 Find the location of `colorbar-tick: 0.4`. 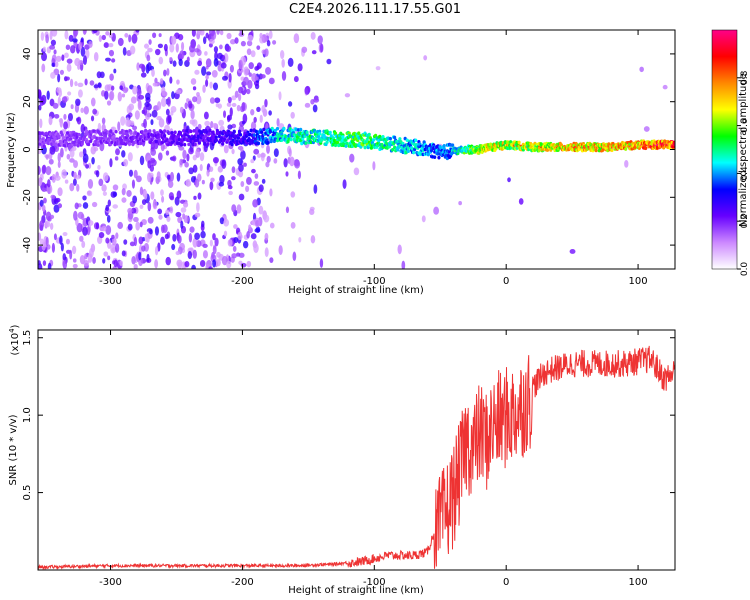

colorbar-tick: 0.4 is located at coordinates (743, 173).